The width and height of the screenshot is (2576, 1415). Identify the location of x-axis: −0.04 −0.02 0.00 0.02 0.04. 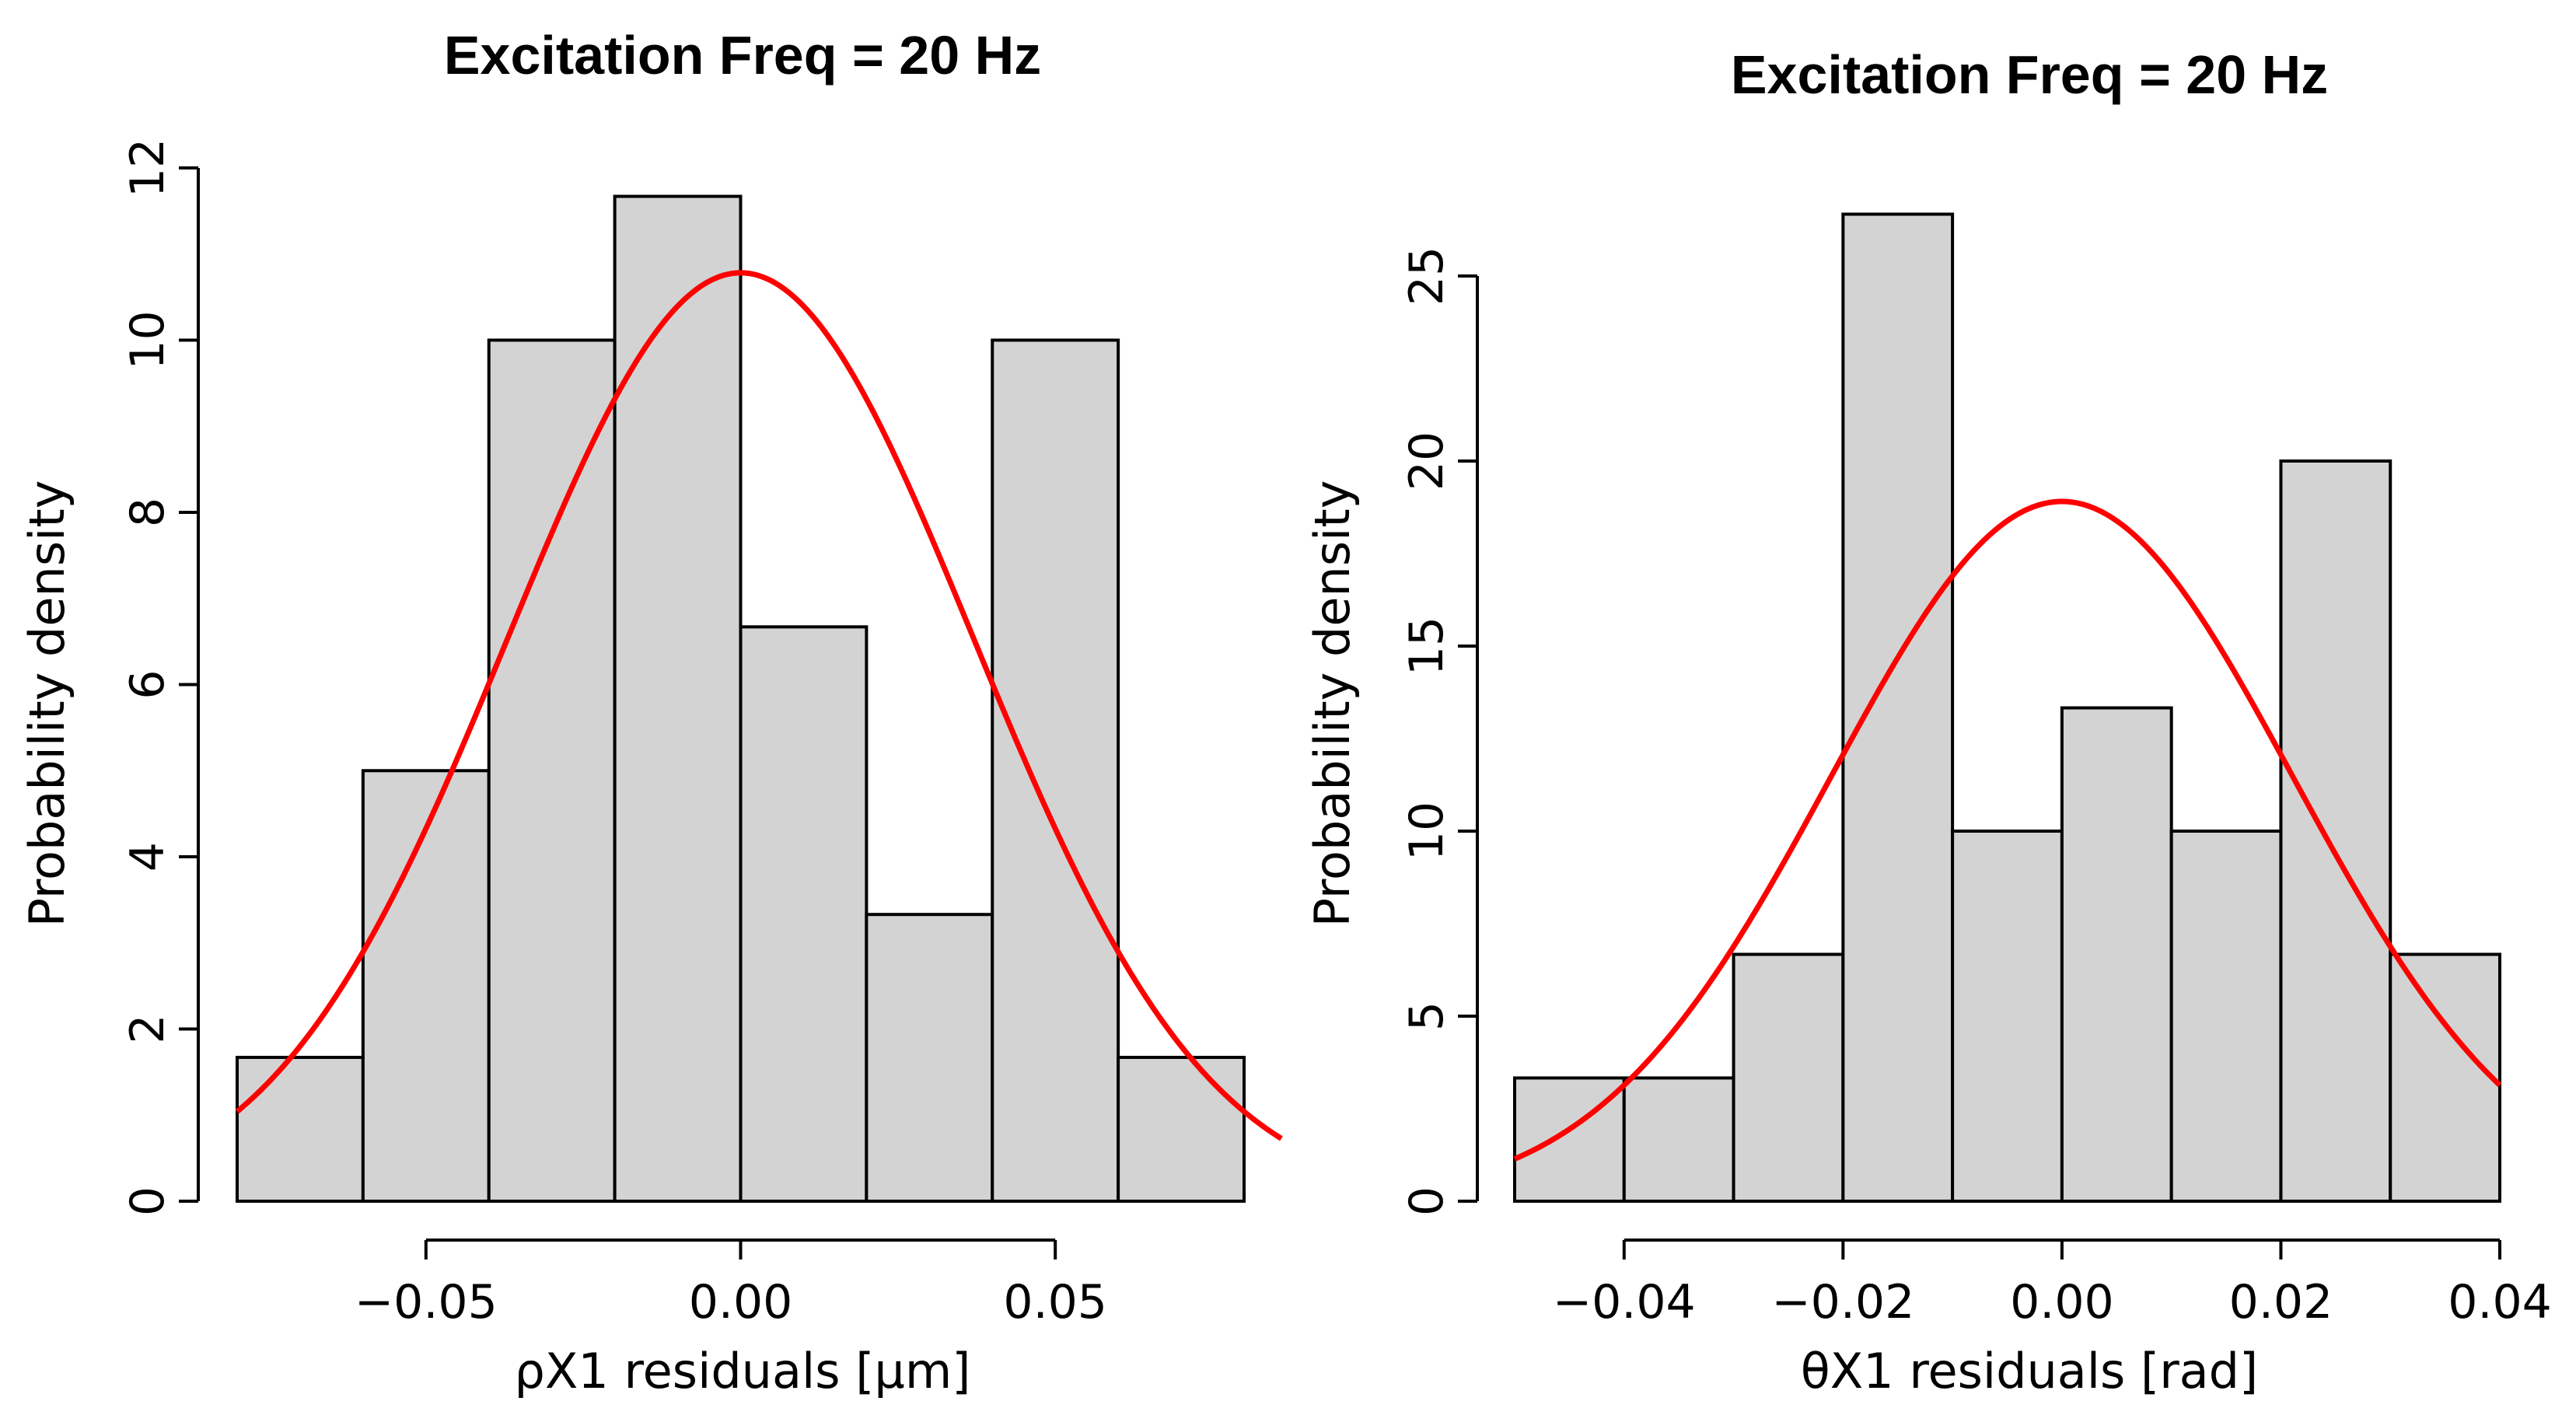
(2052, 1284).